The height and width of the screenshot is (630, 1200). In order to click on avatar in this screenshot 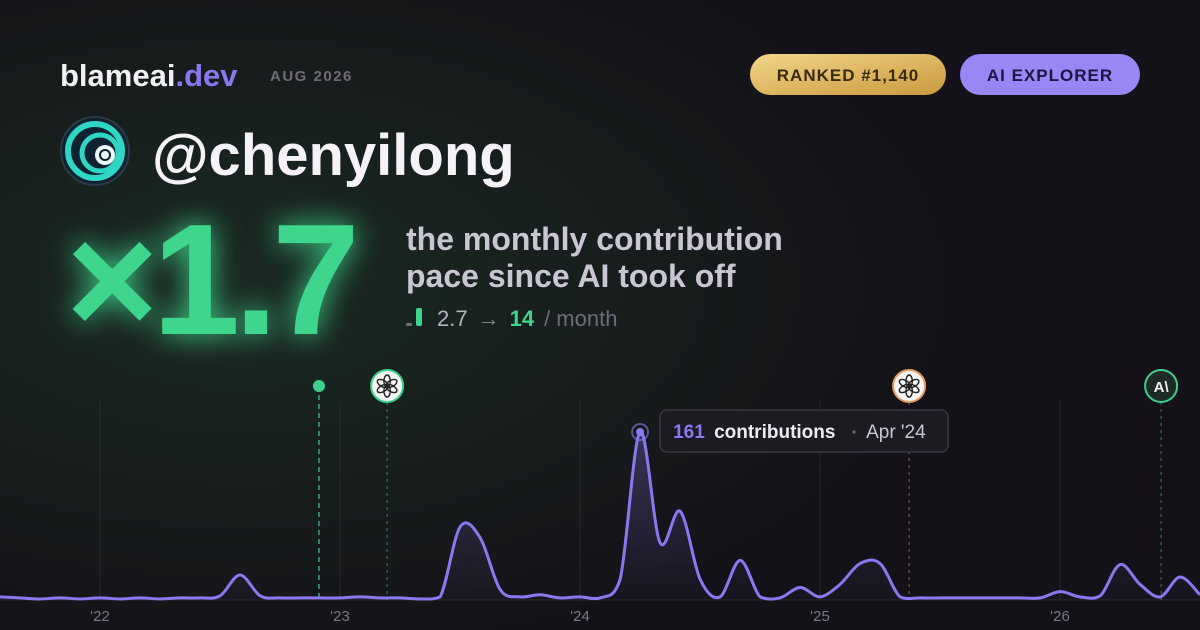, I will do `click(95, 151)`.